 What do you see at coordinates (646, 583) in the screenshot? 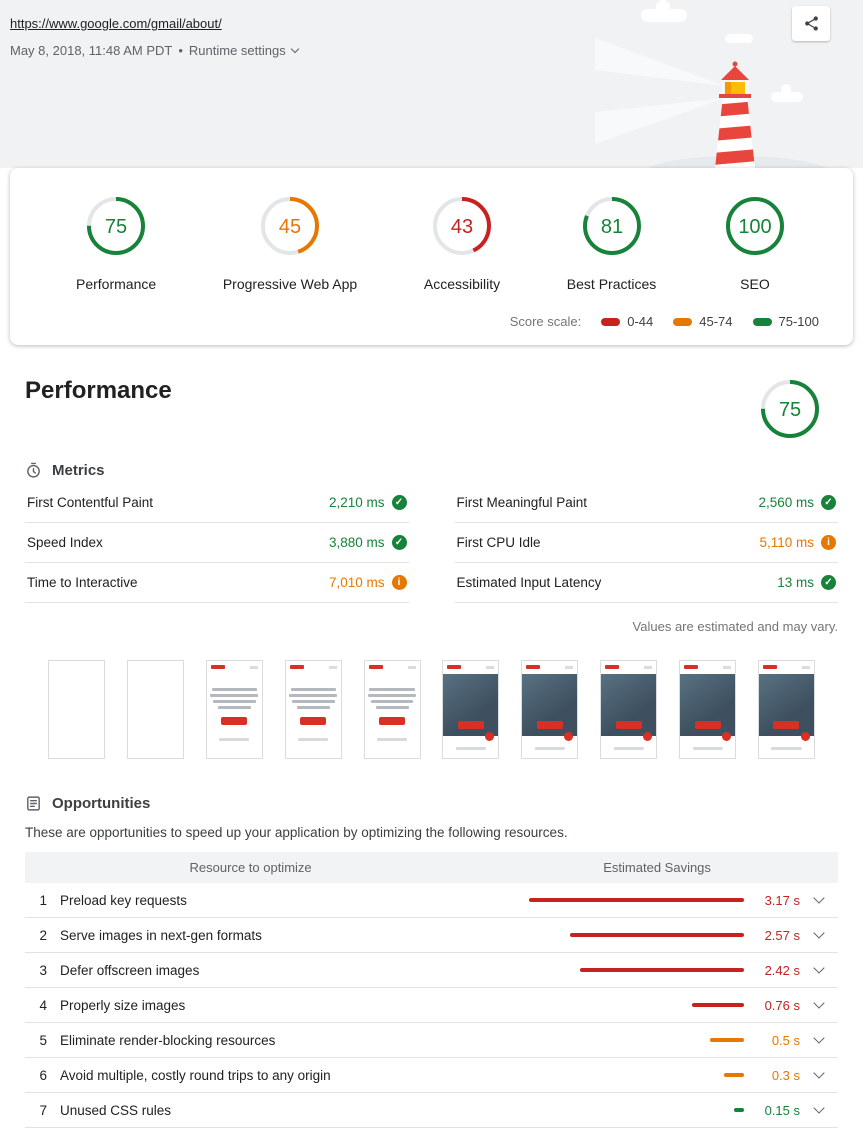
I see `metric-row: Estimated Input Latency 13 ms ✓` at bounding box center [646, 583].